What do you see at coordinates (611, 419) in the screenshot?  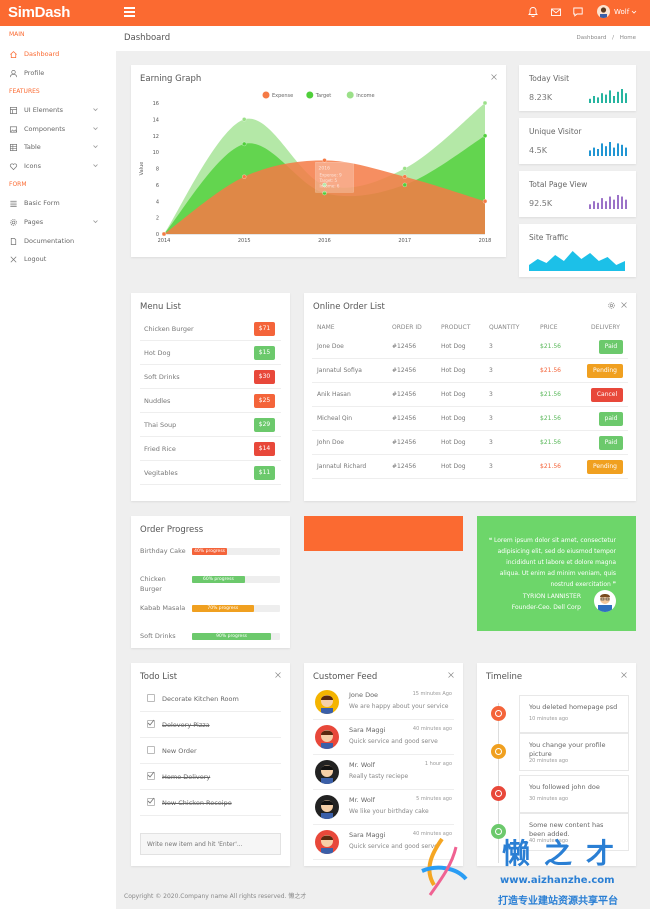 I see `delivery-status-button: paid` at bounding box center [611, 419].